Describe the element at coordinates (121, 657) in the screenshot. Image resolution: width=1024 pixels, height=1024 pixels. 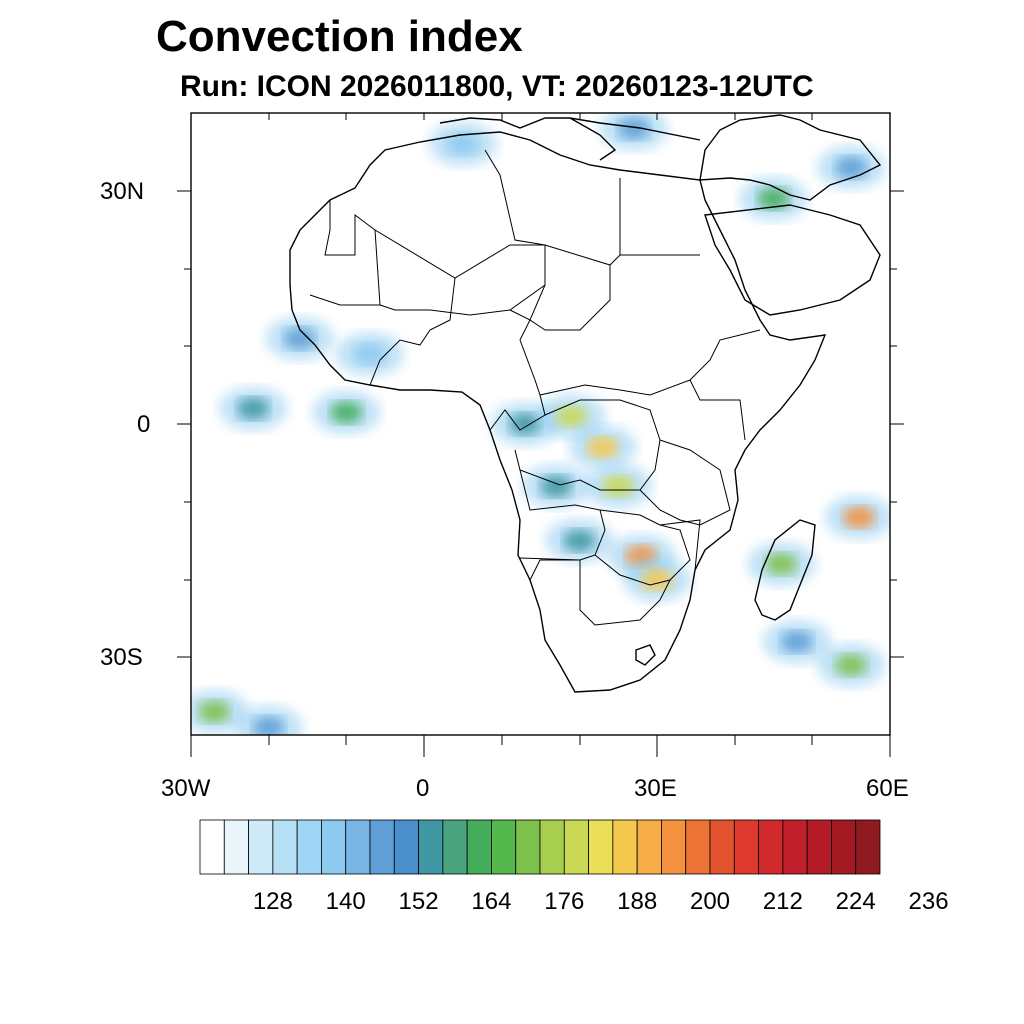
I see `lat-label-30s: 30S` at that location.